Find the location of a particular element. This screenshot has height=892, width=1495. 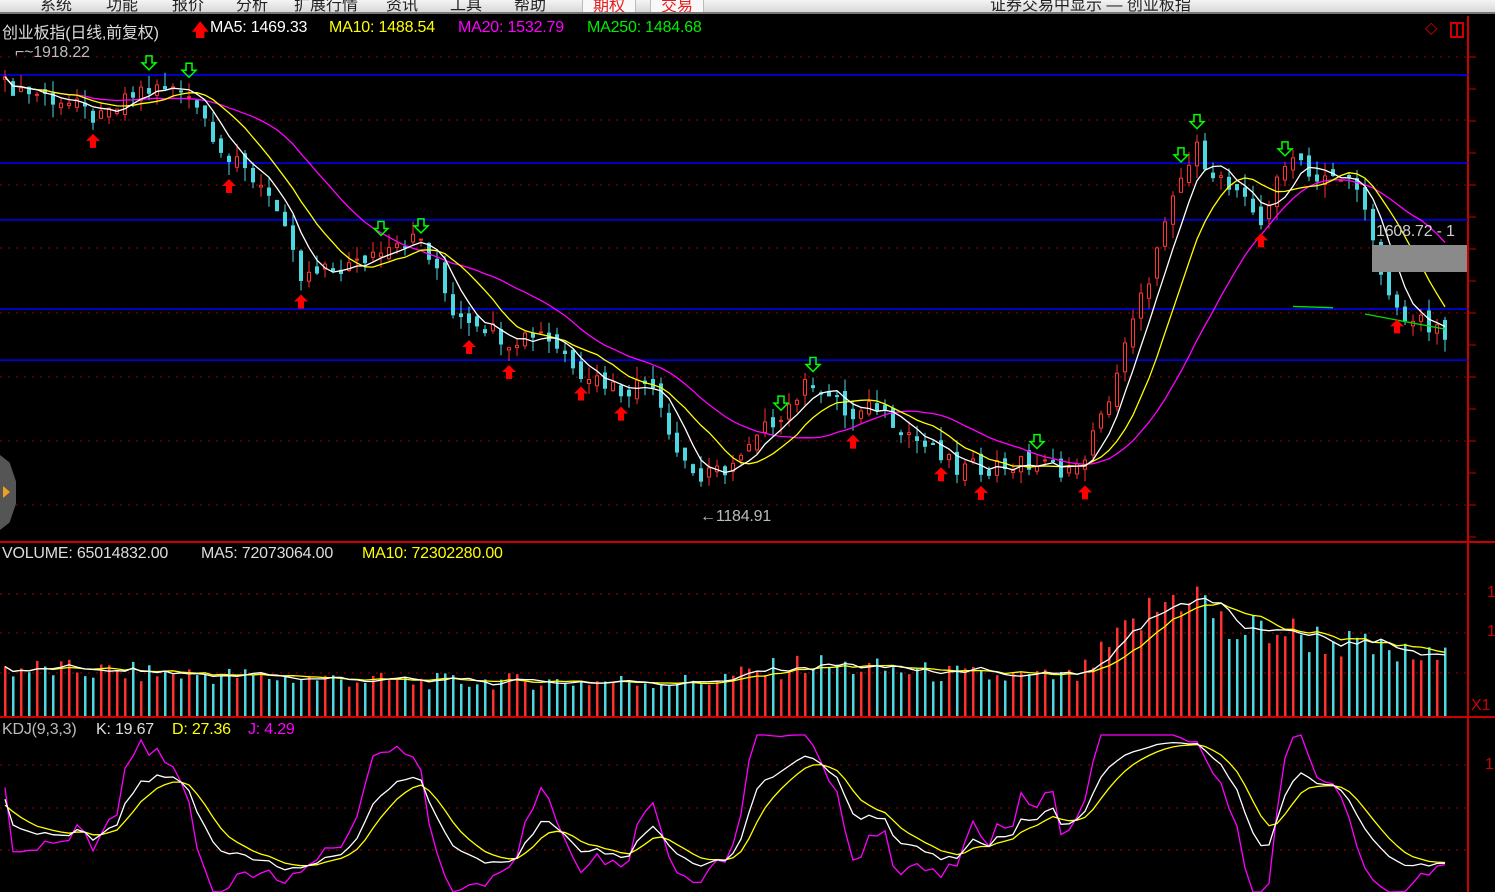

menu-function: 功能 is located at coordinates (122, 7).